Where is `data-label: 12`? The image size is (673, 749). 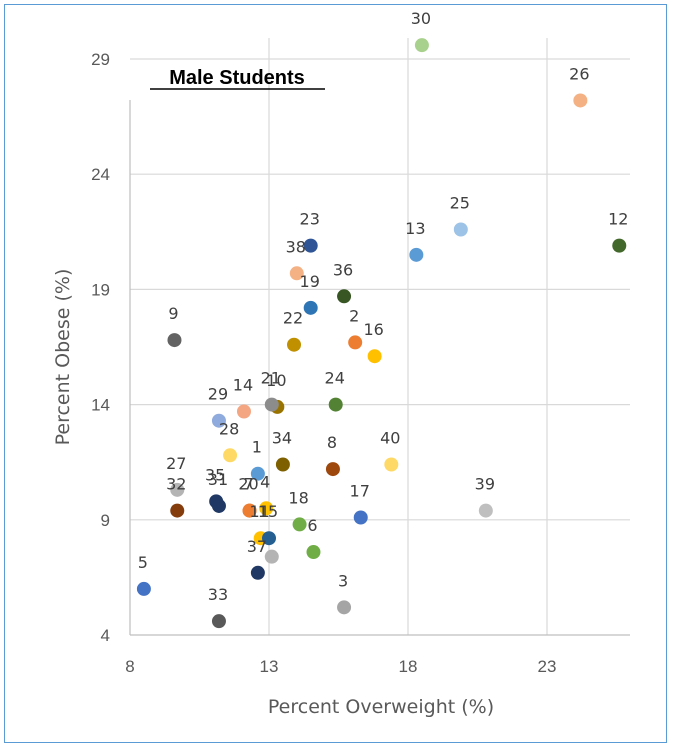 data-label: 12 is located at coordinates (618, 219).